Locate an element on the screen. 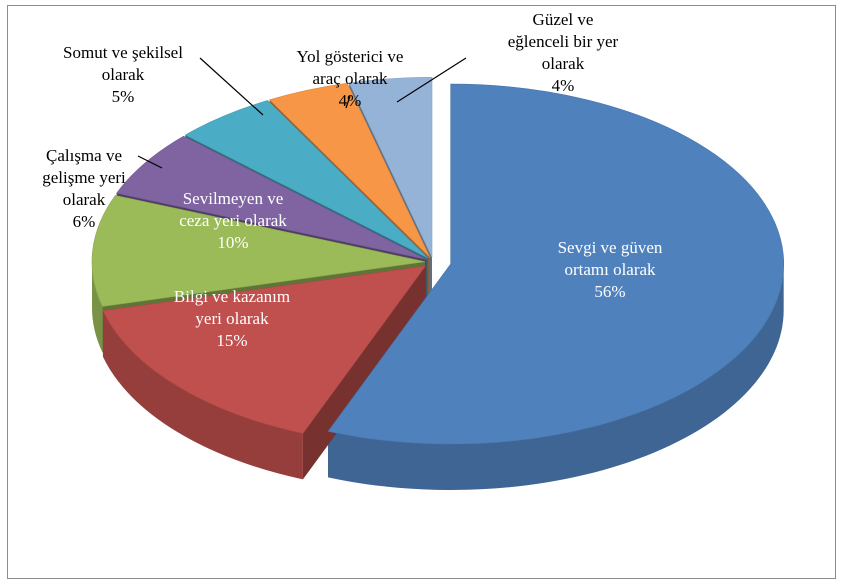  data-label-0-line-0: Sevgi ve güven is located at coordinates (610, 247).